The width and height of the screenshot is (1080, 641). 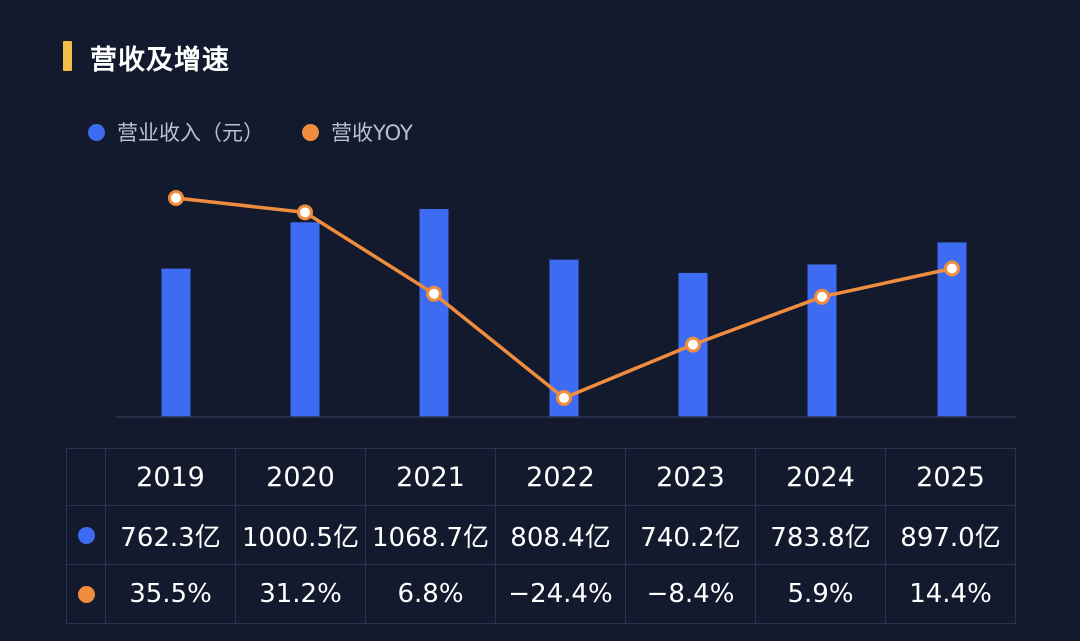 I want to click on table-cell: 35.5%, so click(x=170, y=594).